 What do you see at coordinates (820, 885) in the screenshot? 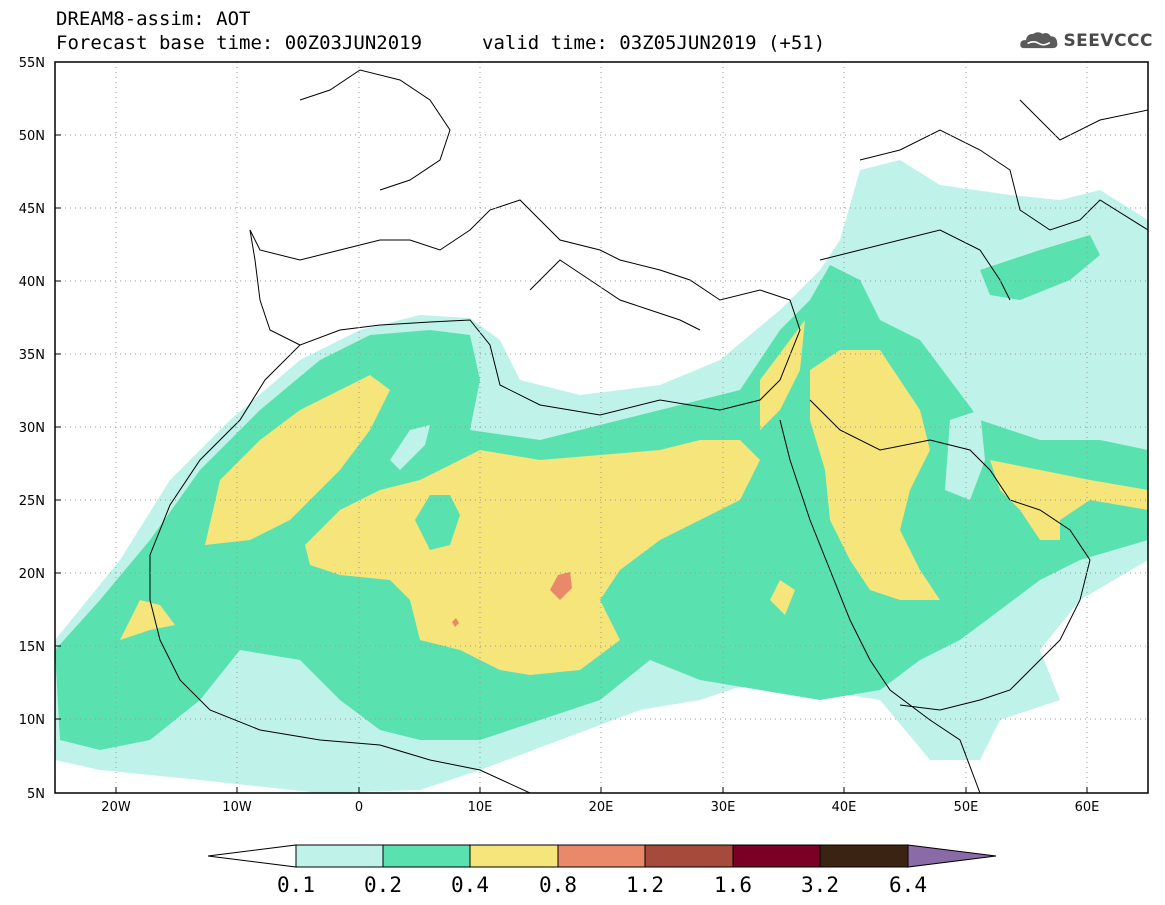
I see `colorbar-label: 3.2` at bounding box center [820, 885].